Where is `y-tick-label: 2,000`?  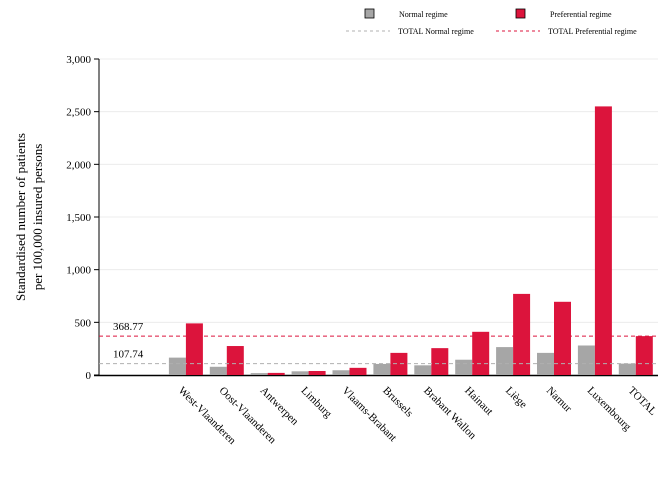 y-tick-label: 2,000 is located at coordinates (78, 165).